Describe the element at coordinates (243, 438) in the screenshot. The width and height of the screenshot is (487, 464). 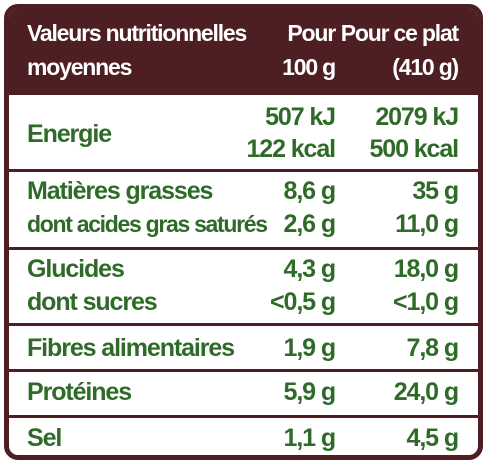
I see `row-sel: Sel 1,1 g 4,5 g` at that location.